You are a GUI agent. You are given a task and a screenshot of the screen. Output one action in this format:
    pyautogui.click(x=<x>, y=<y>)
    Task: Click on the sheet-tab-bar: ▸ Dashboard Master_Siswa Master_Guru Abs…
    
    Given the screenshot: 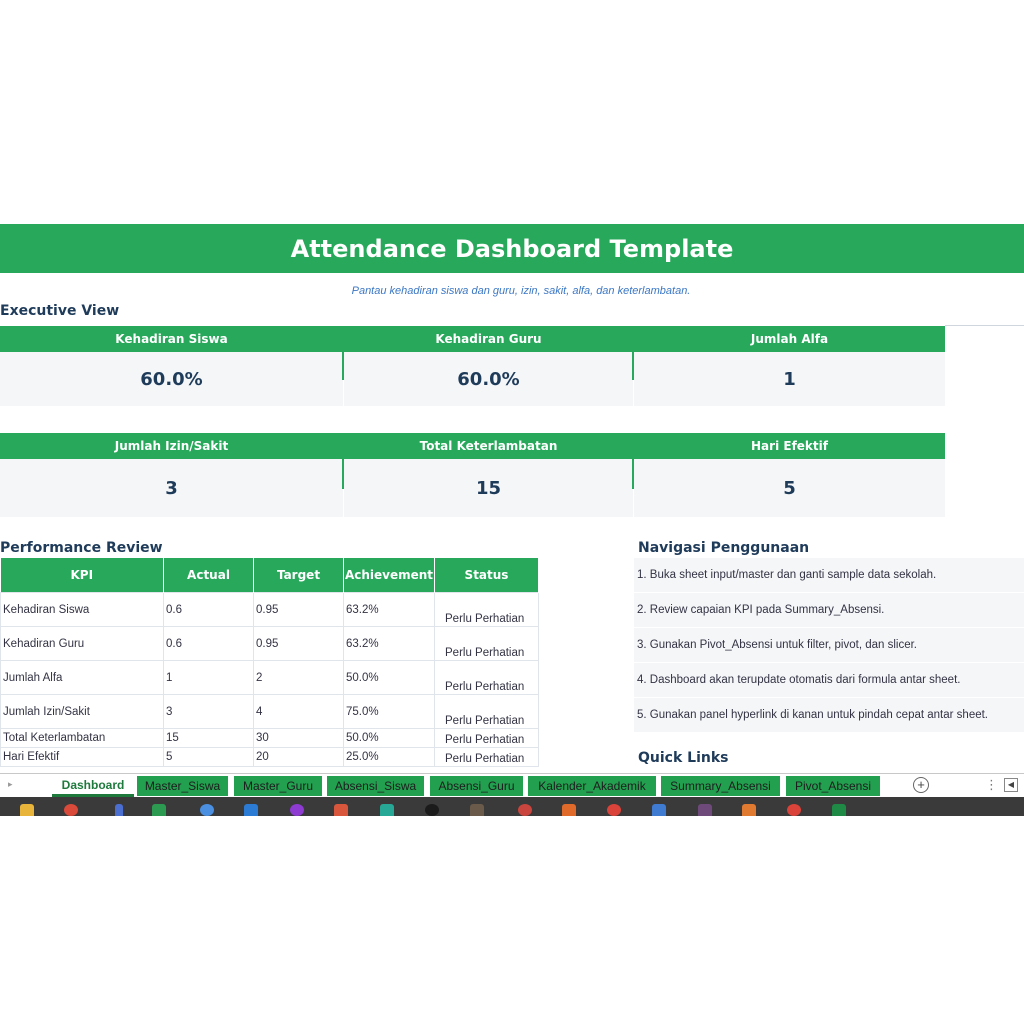 What is the action you would take?
    pyautogui.click(x=512, y=785)
    